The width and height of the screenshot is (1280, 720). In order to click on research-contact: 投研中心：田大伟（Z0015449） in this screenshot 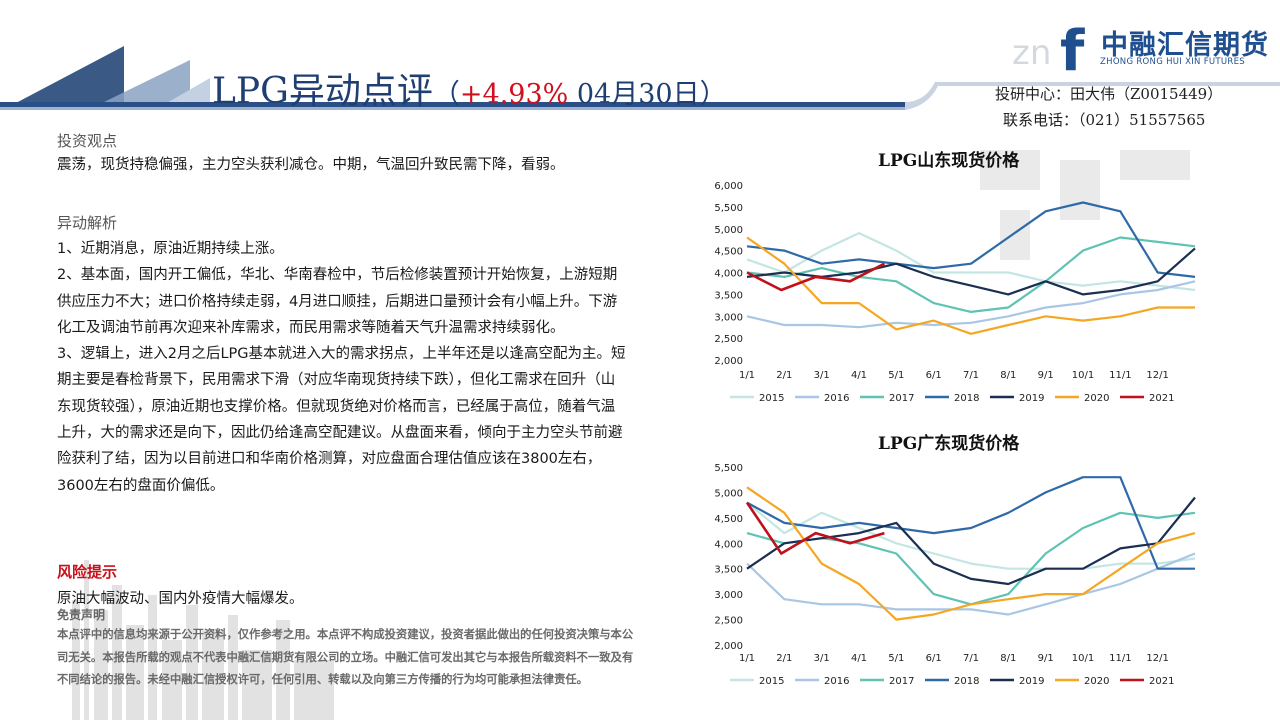, I will do `click(1109, 94)`.